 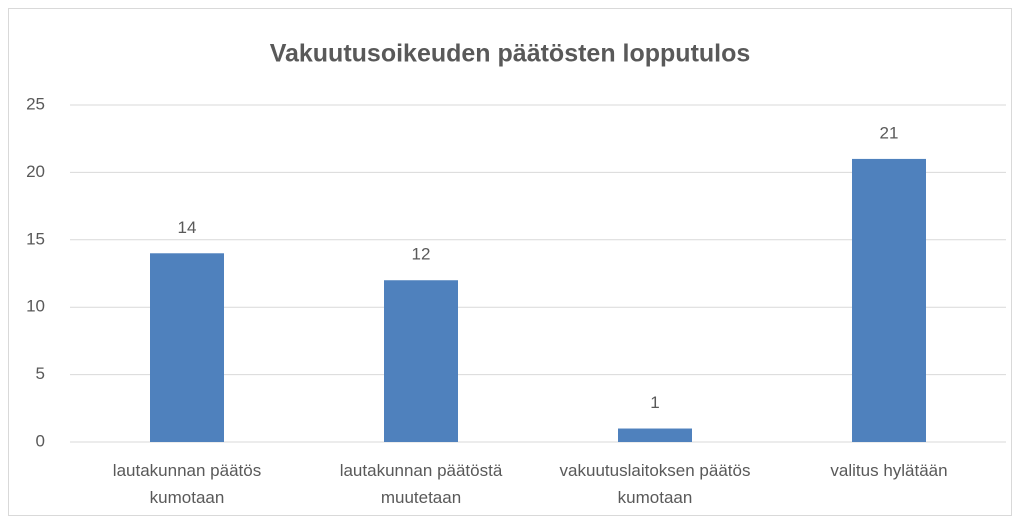 What do you see at coordinates (35, 103) in the screenshot?
I see `y-tick-label: 25` at bounding box center [35, 103].